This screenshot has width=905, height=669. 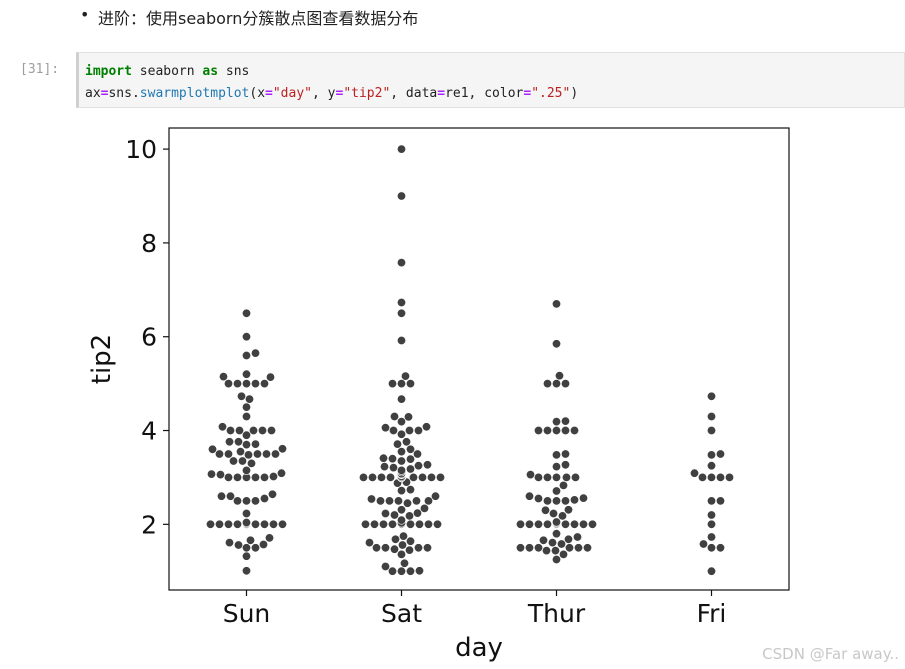 What do you see at coordinates (108, 71) in the screenshot?
I see `keyword-import: import` at bounding box center [108, 71].